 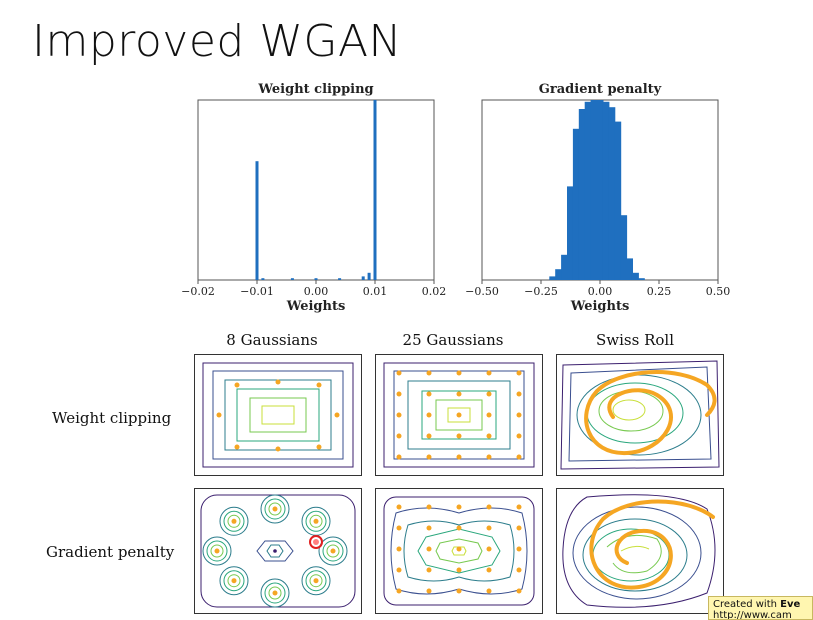 What do you see at coordinates (111, 418) in the screenshot?
I see `row-label-weight-clipping: Weight clipping` at bounding box center [111, 418].